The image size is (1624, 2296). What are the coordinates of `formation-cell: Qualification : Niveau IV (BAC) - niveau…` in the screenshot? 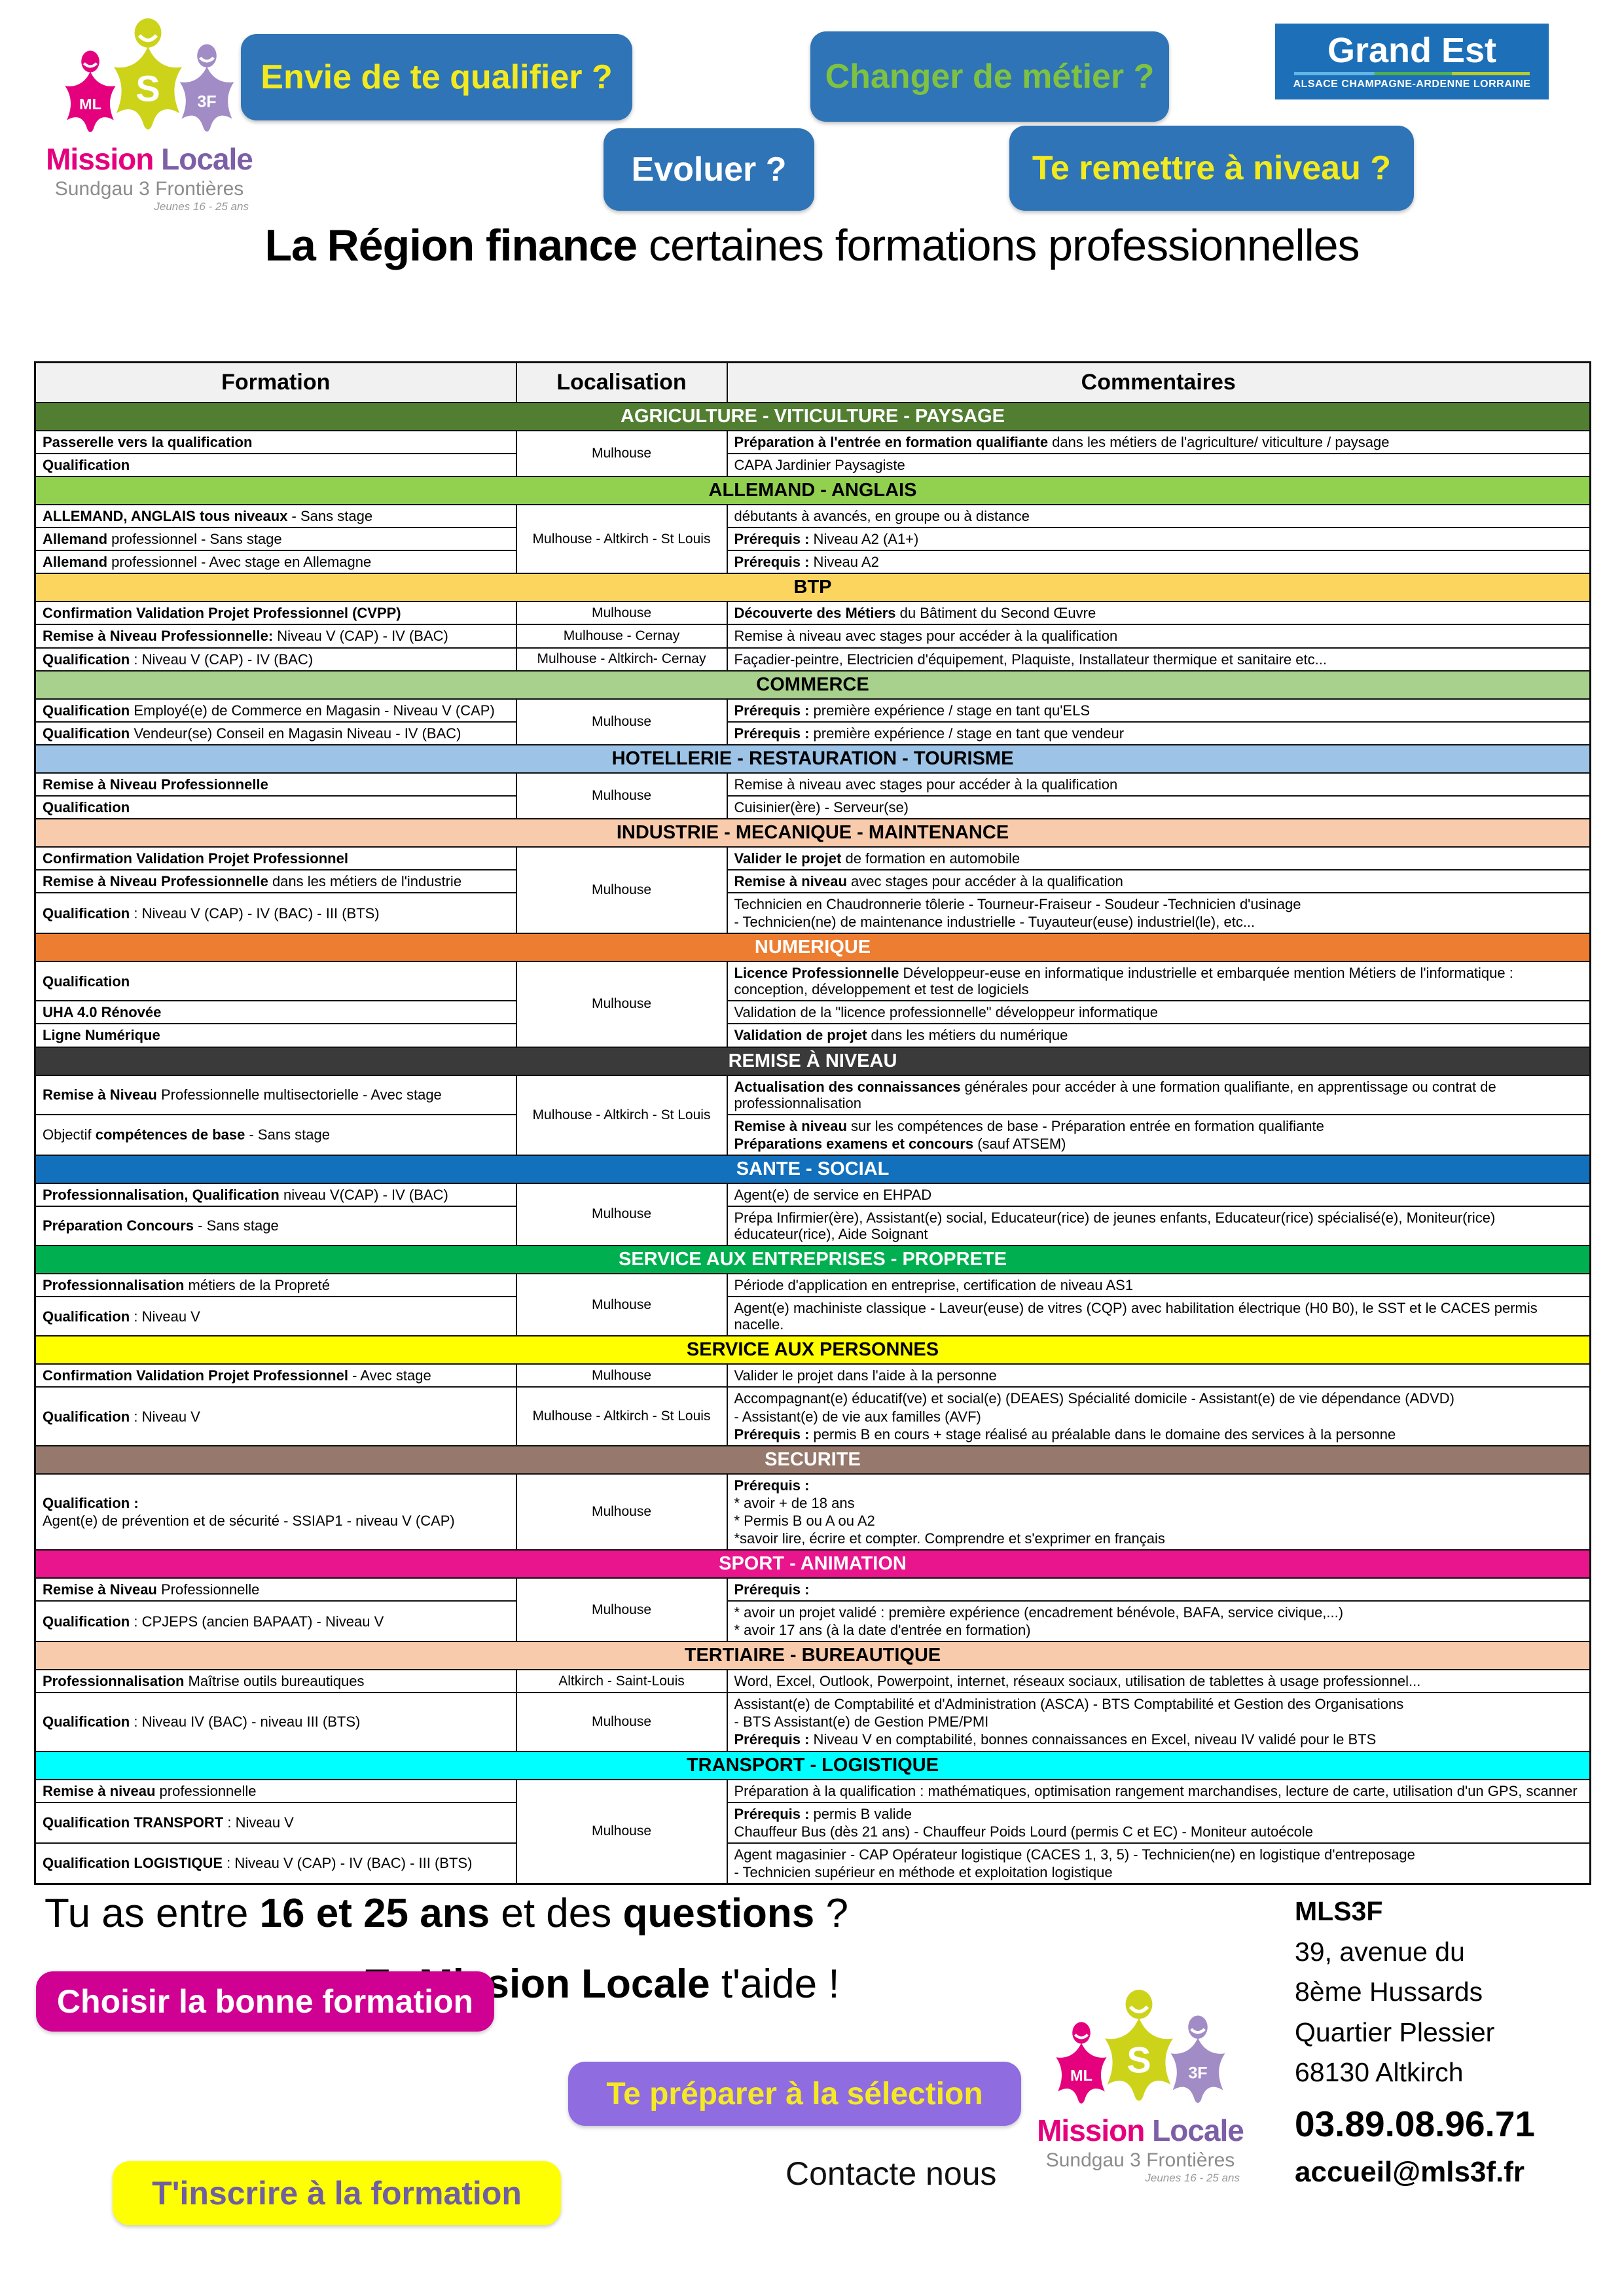 It's located at (275, 1722).